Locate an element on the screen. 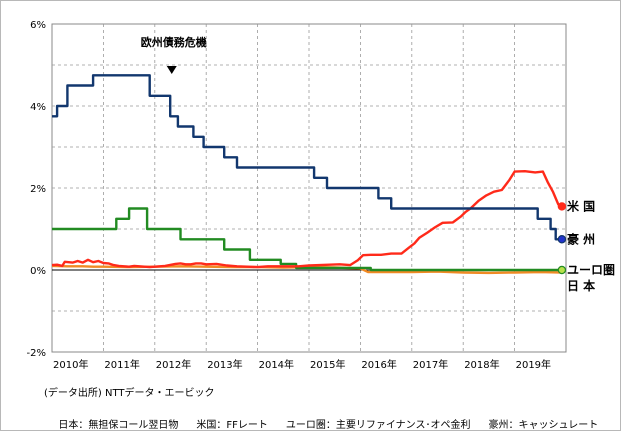 Image resolution: width=621 pixels, height=431 pixels. note-euro: ユーロ圏：主要リファイナンス･オペ金利 is located at coordinates (378, 425).